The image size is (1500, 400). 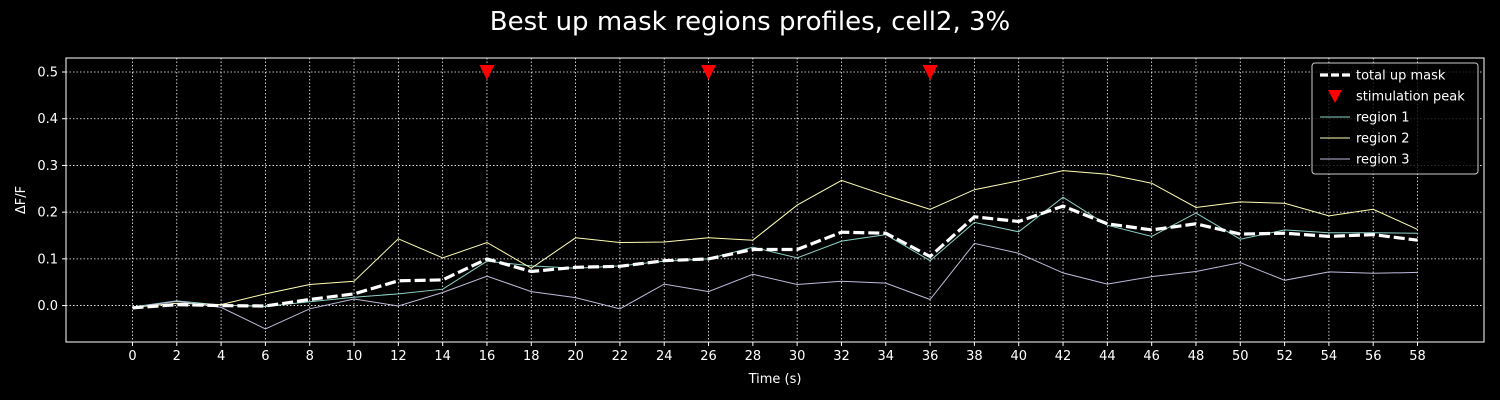 I want to click on stimulation-markers, so click(x=708, y=73).